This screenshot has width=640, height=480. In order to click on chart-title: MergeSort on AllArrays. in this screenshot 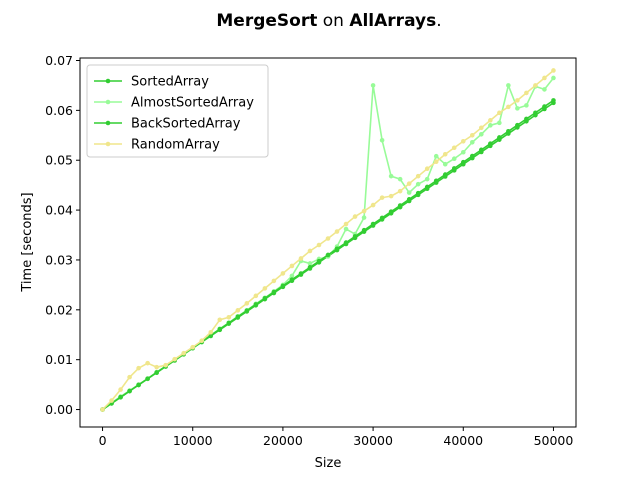, I will do `click(328, 21)`.